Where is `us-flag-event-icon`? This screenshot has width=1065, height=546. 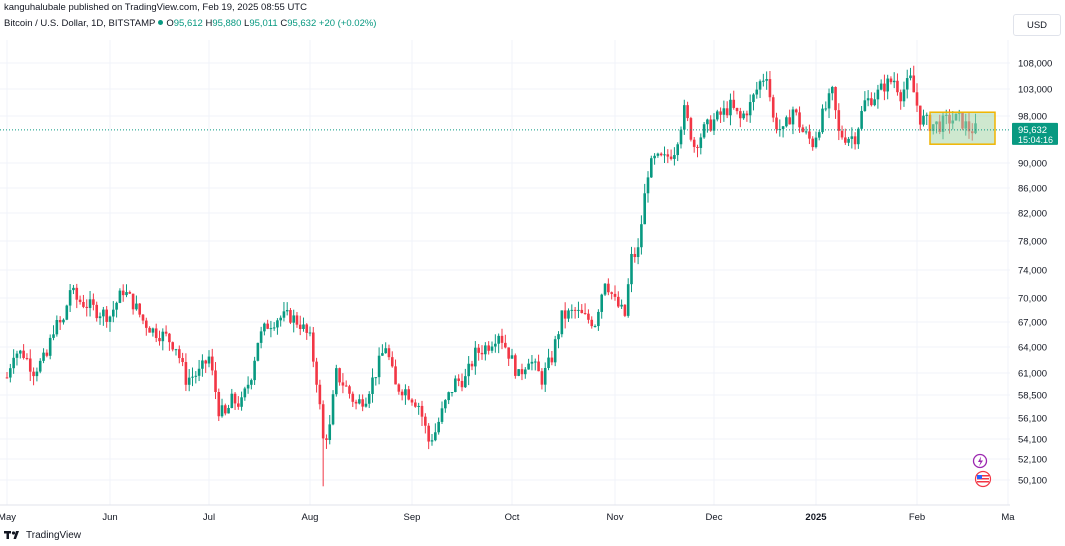
us-flag-event-icon is located at coordinates (983, 479).